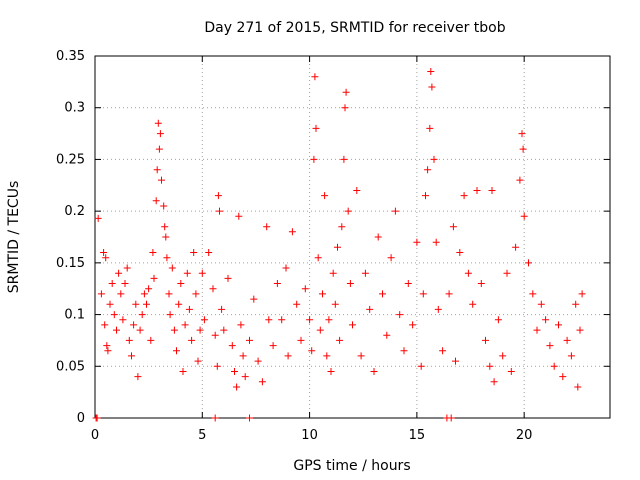 This screenshot has width=640, height=480. Describe the element at coordinates (524, 435) in the screenshot. I see `x-tick-label: 20` at that location.